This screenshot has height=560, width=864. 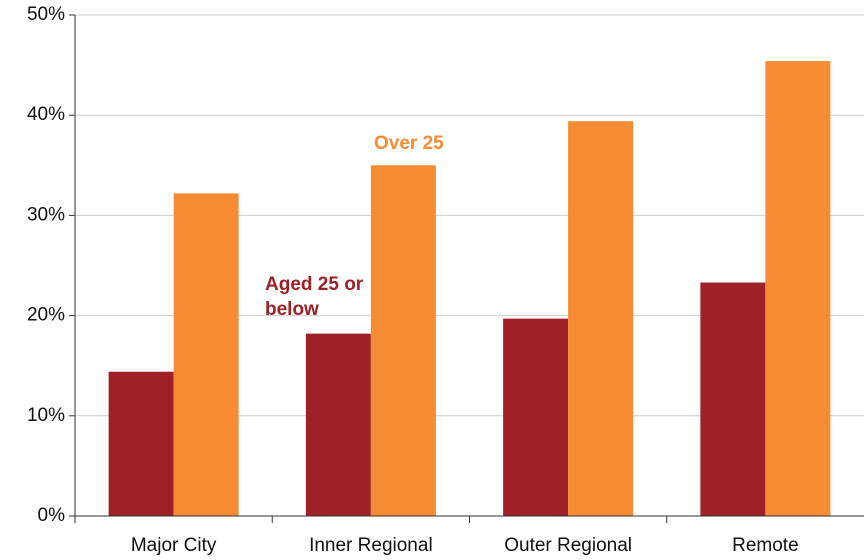 I want to click on x-tick-label: Remote, so click(x=765, y=545).